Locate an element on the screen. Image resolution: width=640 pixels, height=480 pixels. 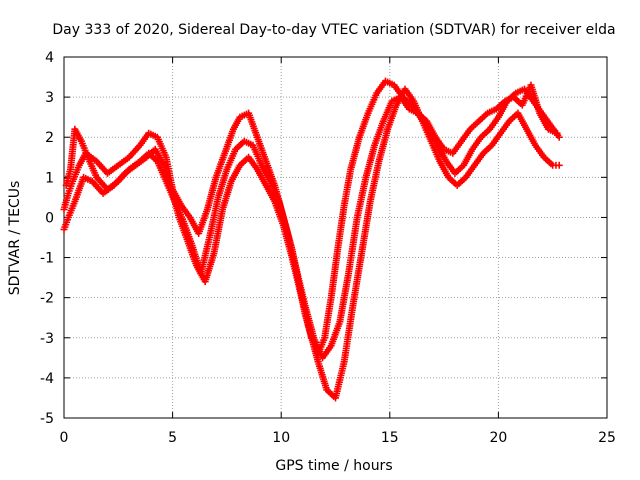
x-tick-label: 0 is located at coordinates (64, 438).